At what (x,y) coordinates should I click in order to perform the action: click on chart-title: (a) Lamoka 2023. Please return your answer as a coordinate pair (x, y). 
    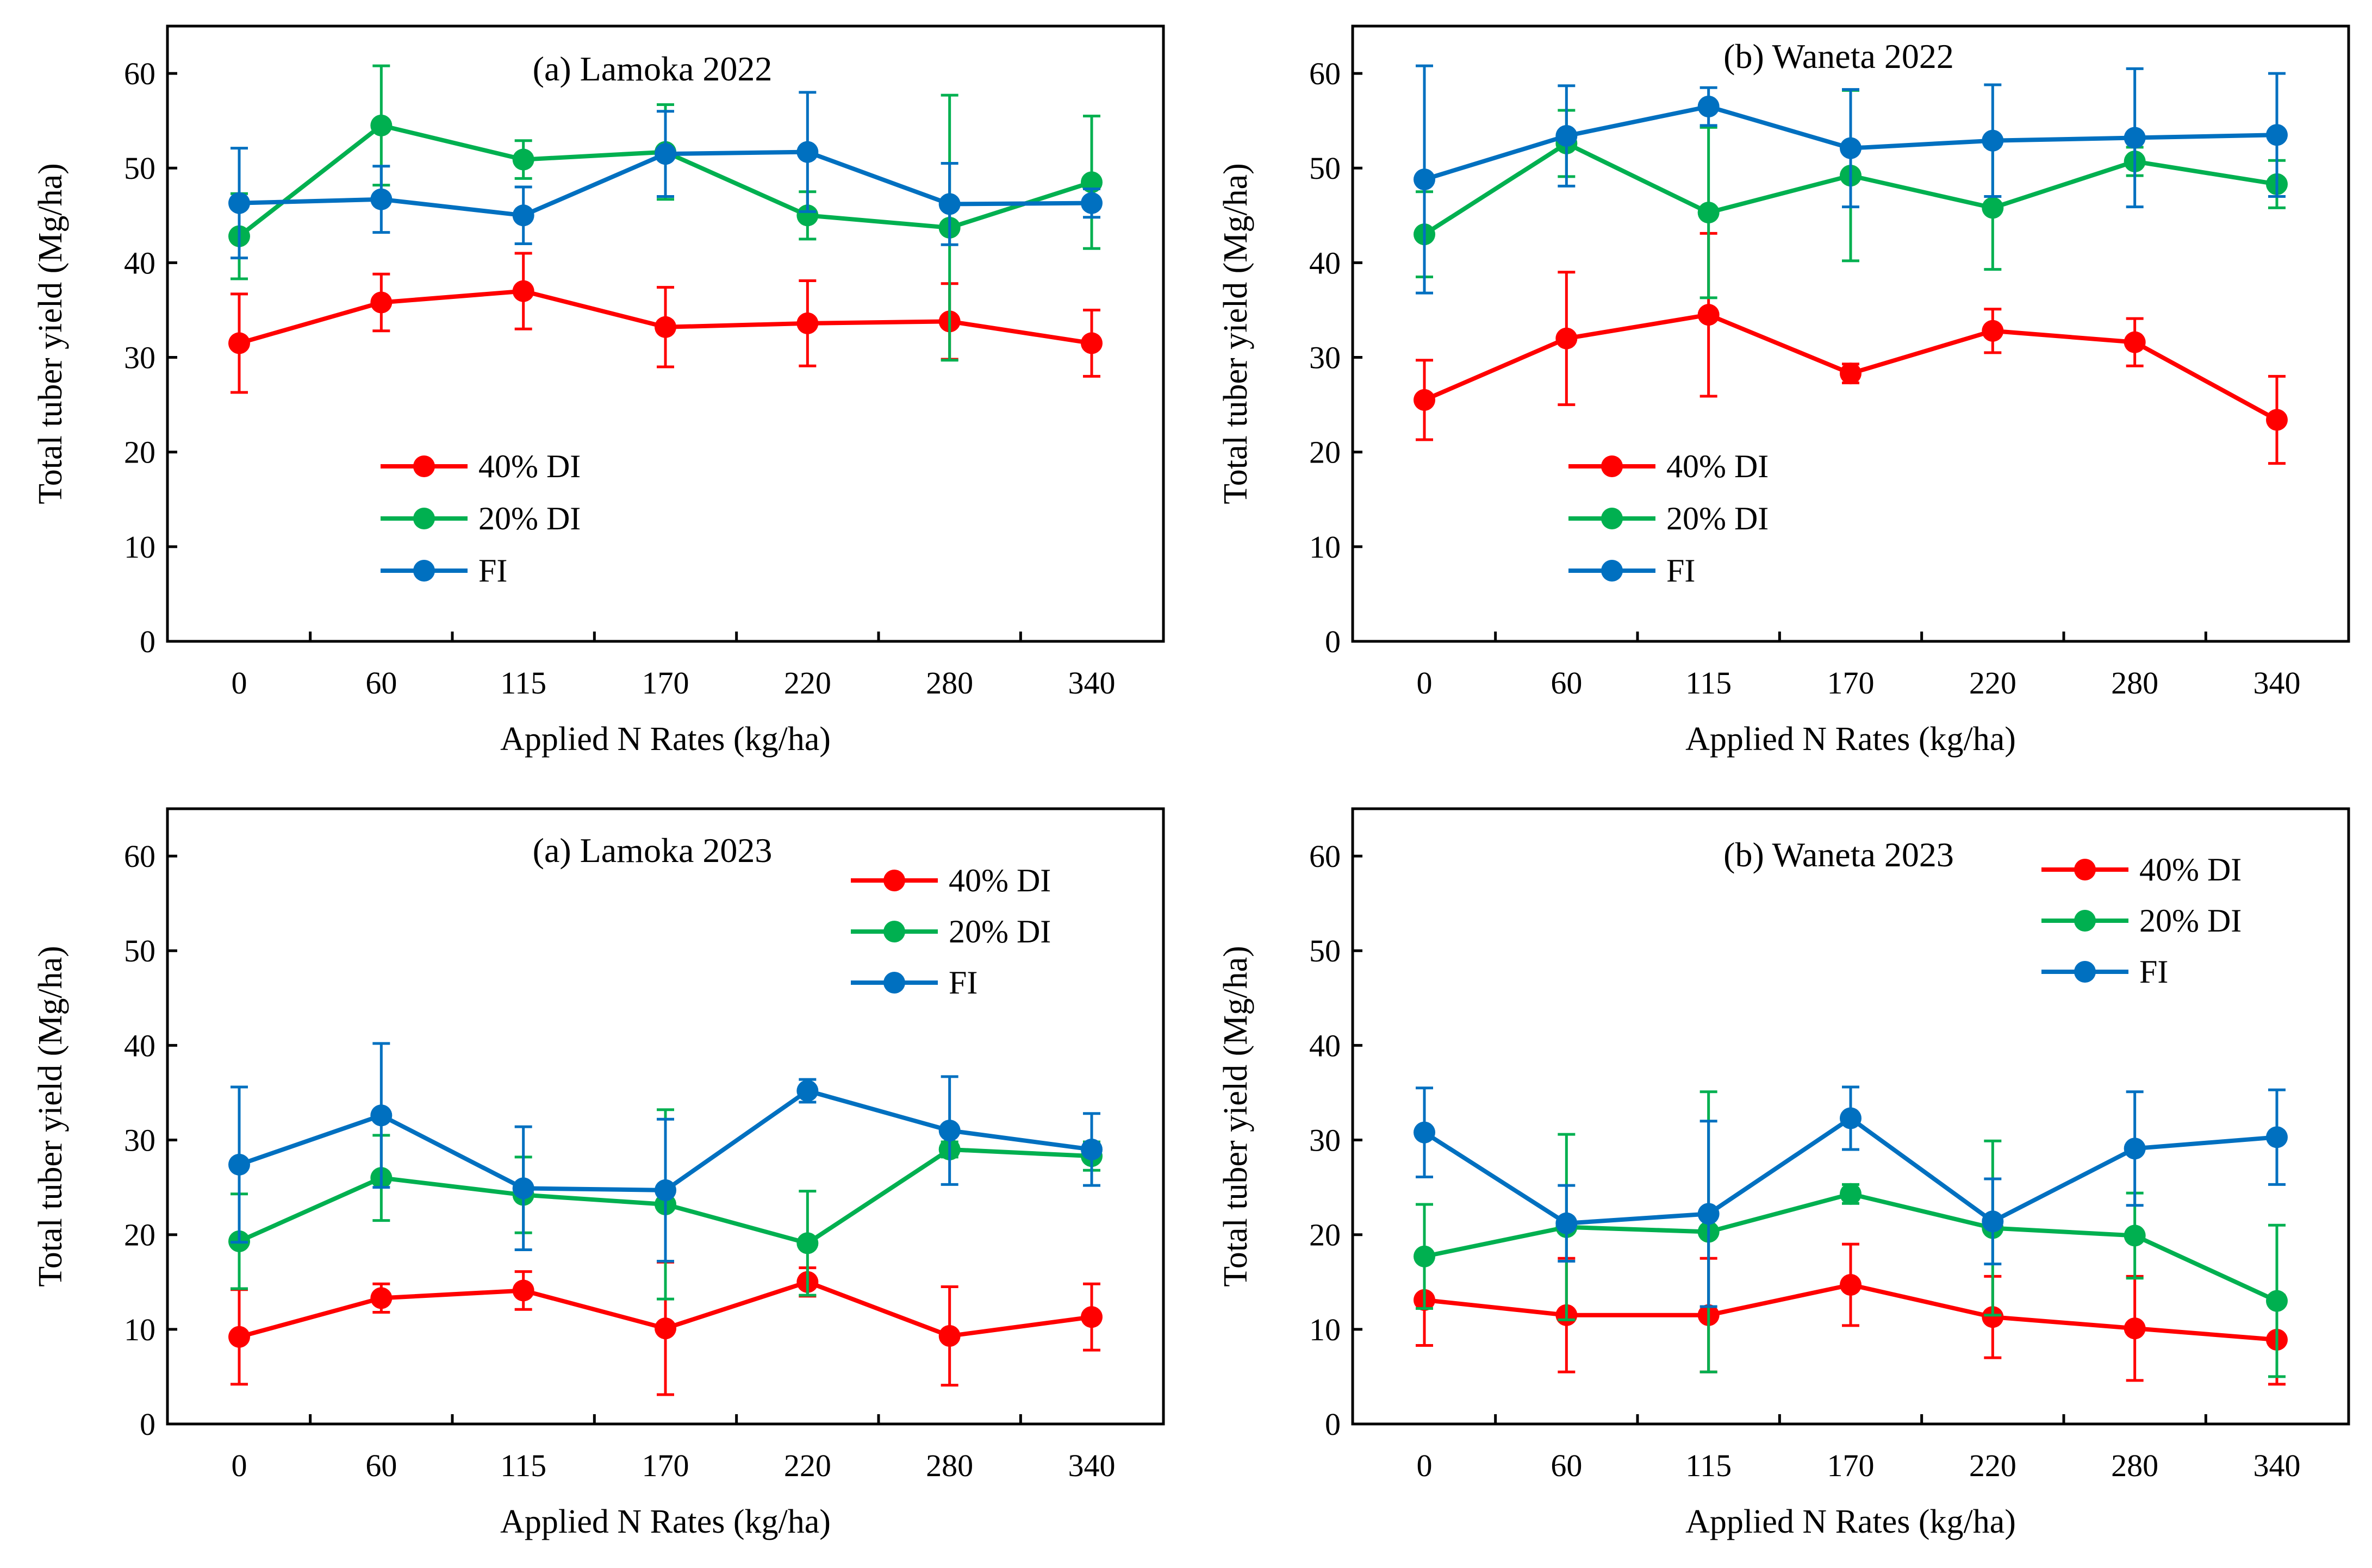
    Looking at the image, I should click on (653, 850).